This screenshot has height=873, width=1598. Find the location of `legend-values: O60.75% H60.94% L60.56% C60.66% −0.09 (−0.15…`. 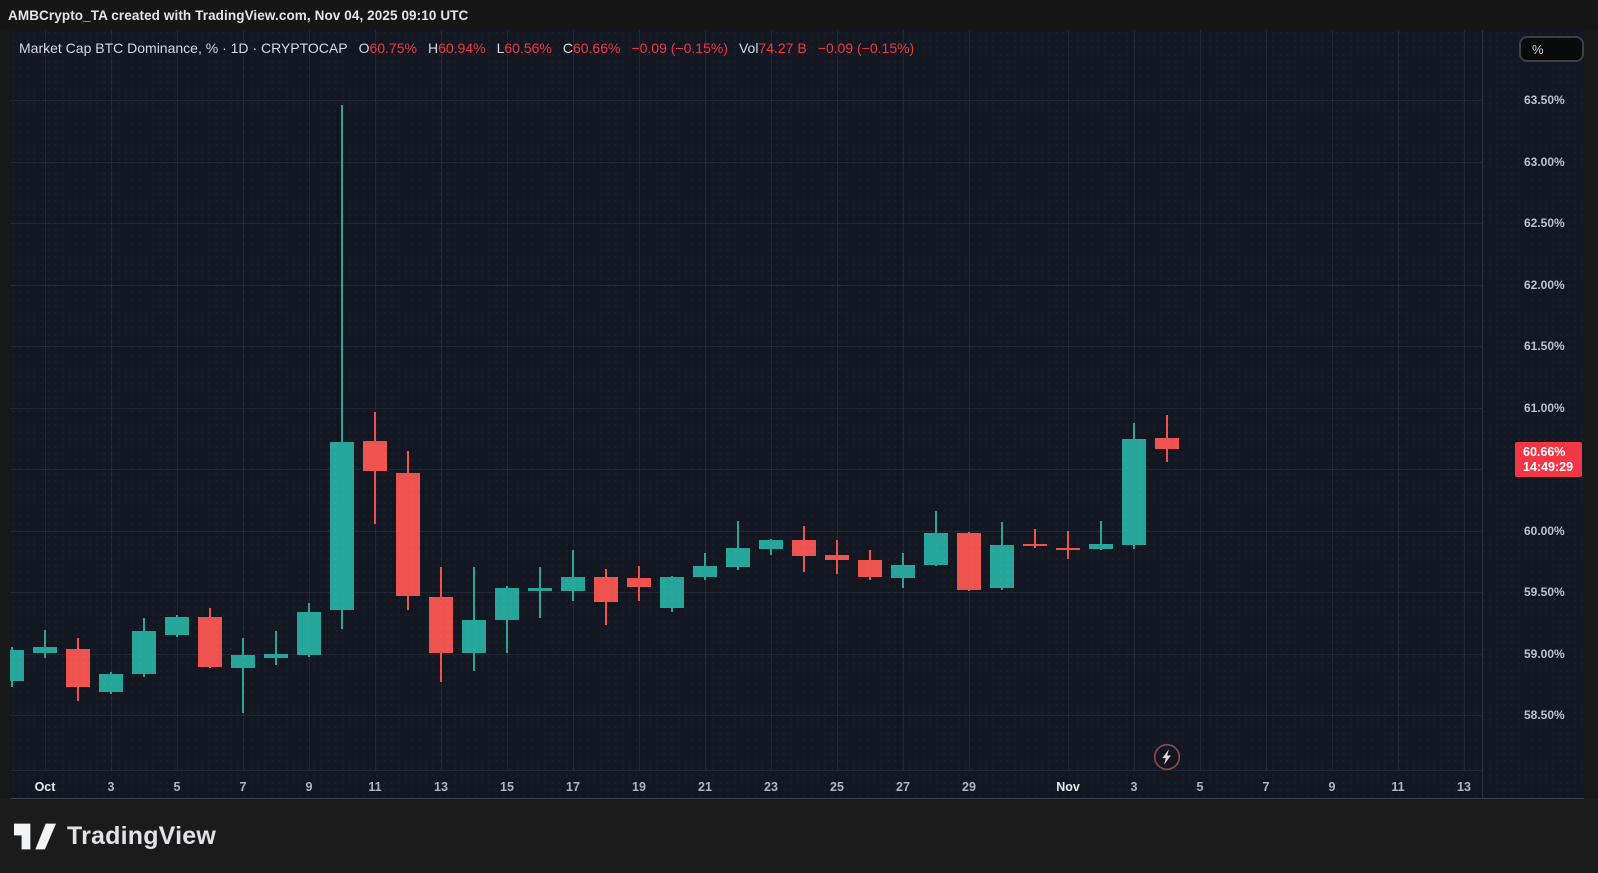

legend-values: O60.75% H60.94% L60.56% C60.66% −0.09 (−0.15… is located at coordinates (637, 48).